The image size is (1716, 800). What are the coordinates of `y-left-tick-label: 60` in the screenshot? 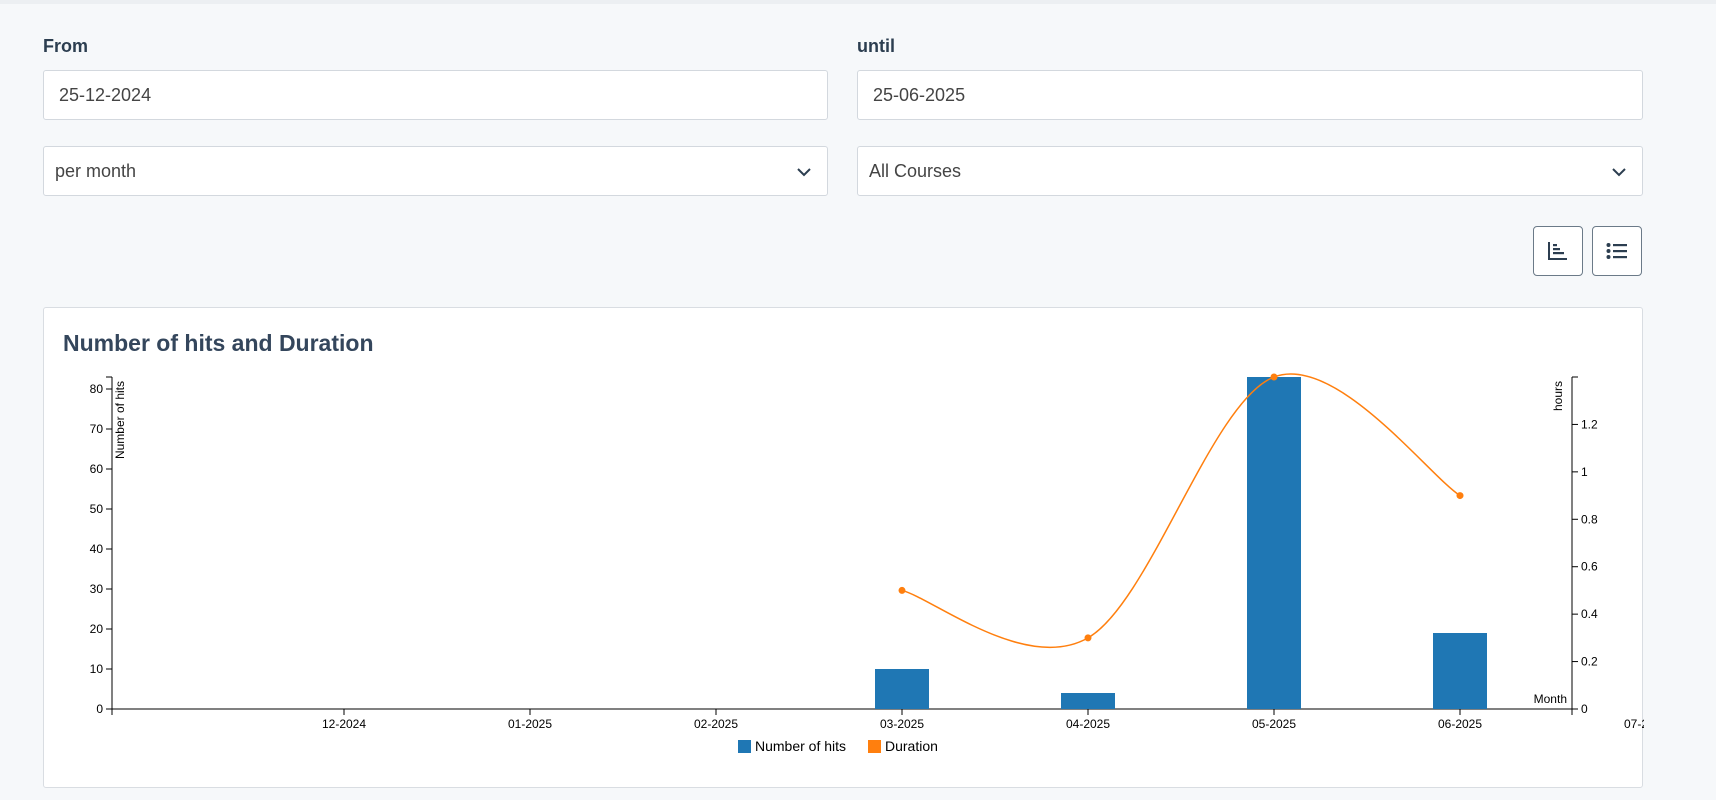 It's located at (97, 469).